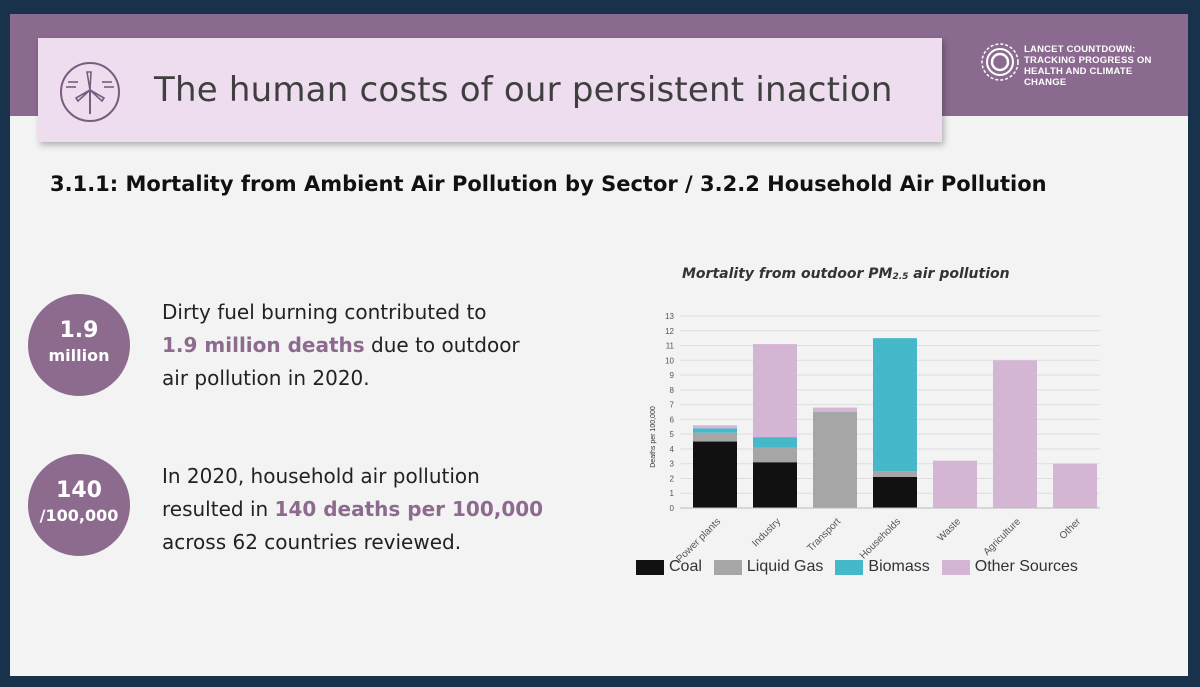 This screenshot has width=1200, height=687. What do you see at coordinates (1078, 77) in the screenshot?
I see `logo-line: HEALTH AND CLIMATE CHANGE` at bounding box center [1078, 77].